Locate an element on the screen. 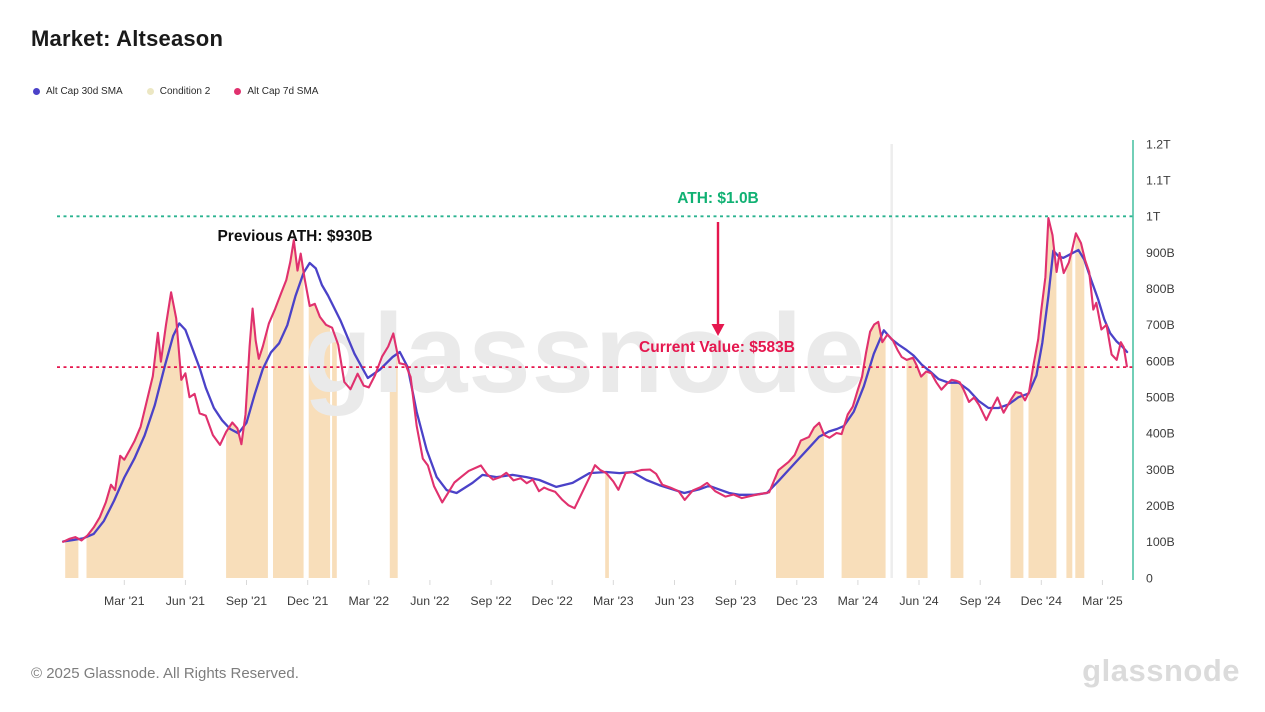  x-tick-label: Dec '24 is located at coordinates (1041, 601).